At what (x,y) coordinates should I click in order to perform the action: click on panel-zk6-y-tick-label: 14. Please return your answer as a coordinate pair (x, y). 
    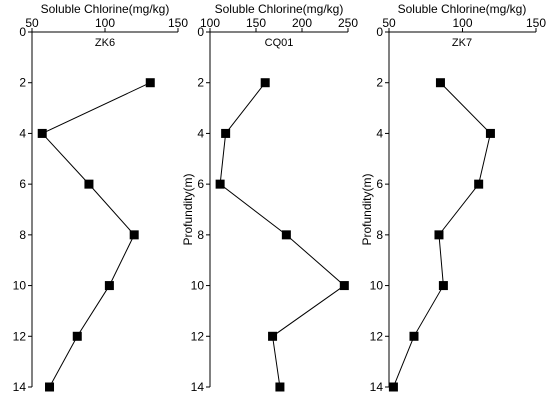
    Looking at the image, I should click on (20, 387).